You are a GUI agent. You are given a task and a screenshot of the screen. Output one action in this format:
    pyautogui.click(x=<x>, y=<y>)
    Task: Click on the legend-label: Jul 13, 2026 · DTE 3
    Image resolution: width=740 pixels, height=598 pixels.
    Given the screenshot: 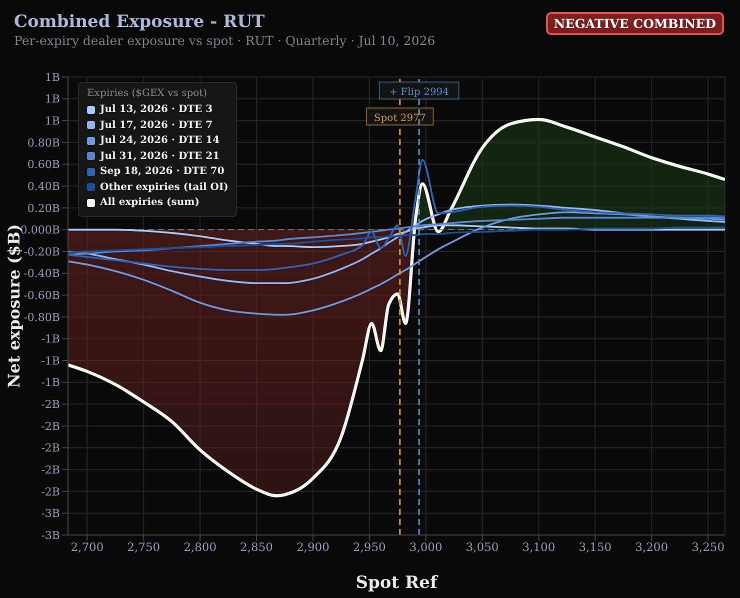 What is the action you would take?
    pyautogui.click(x=156, y=110)
    